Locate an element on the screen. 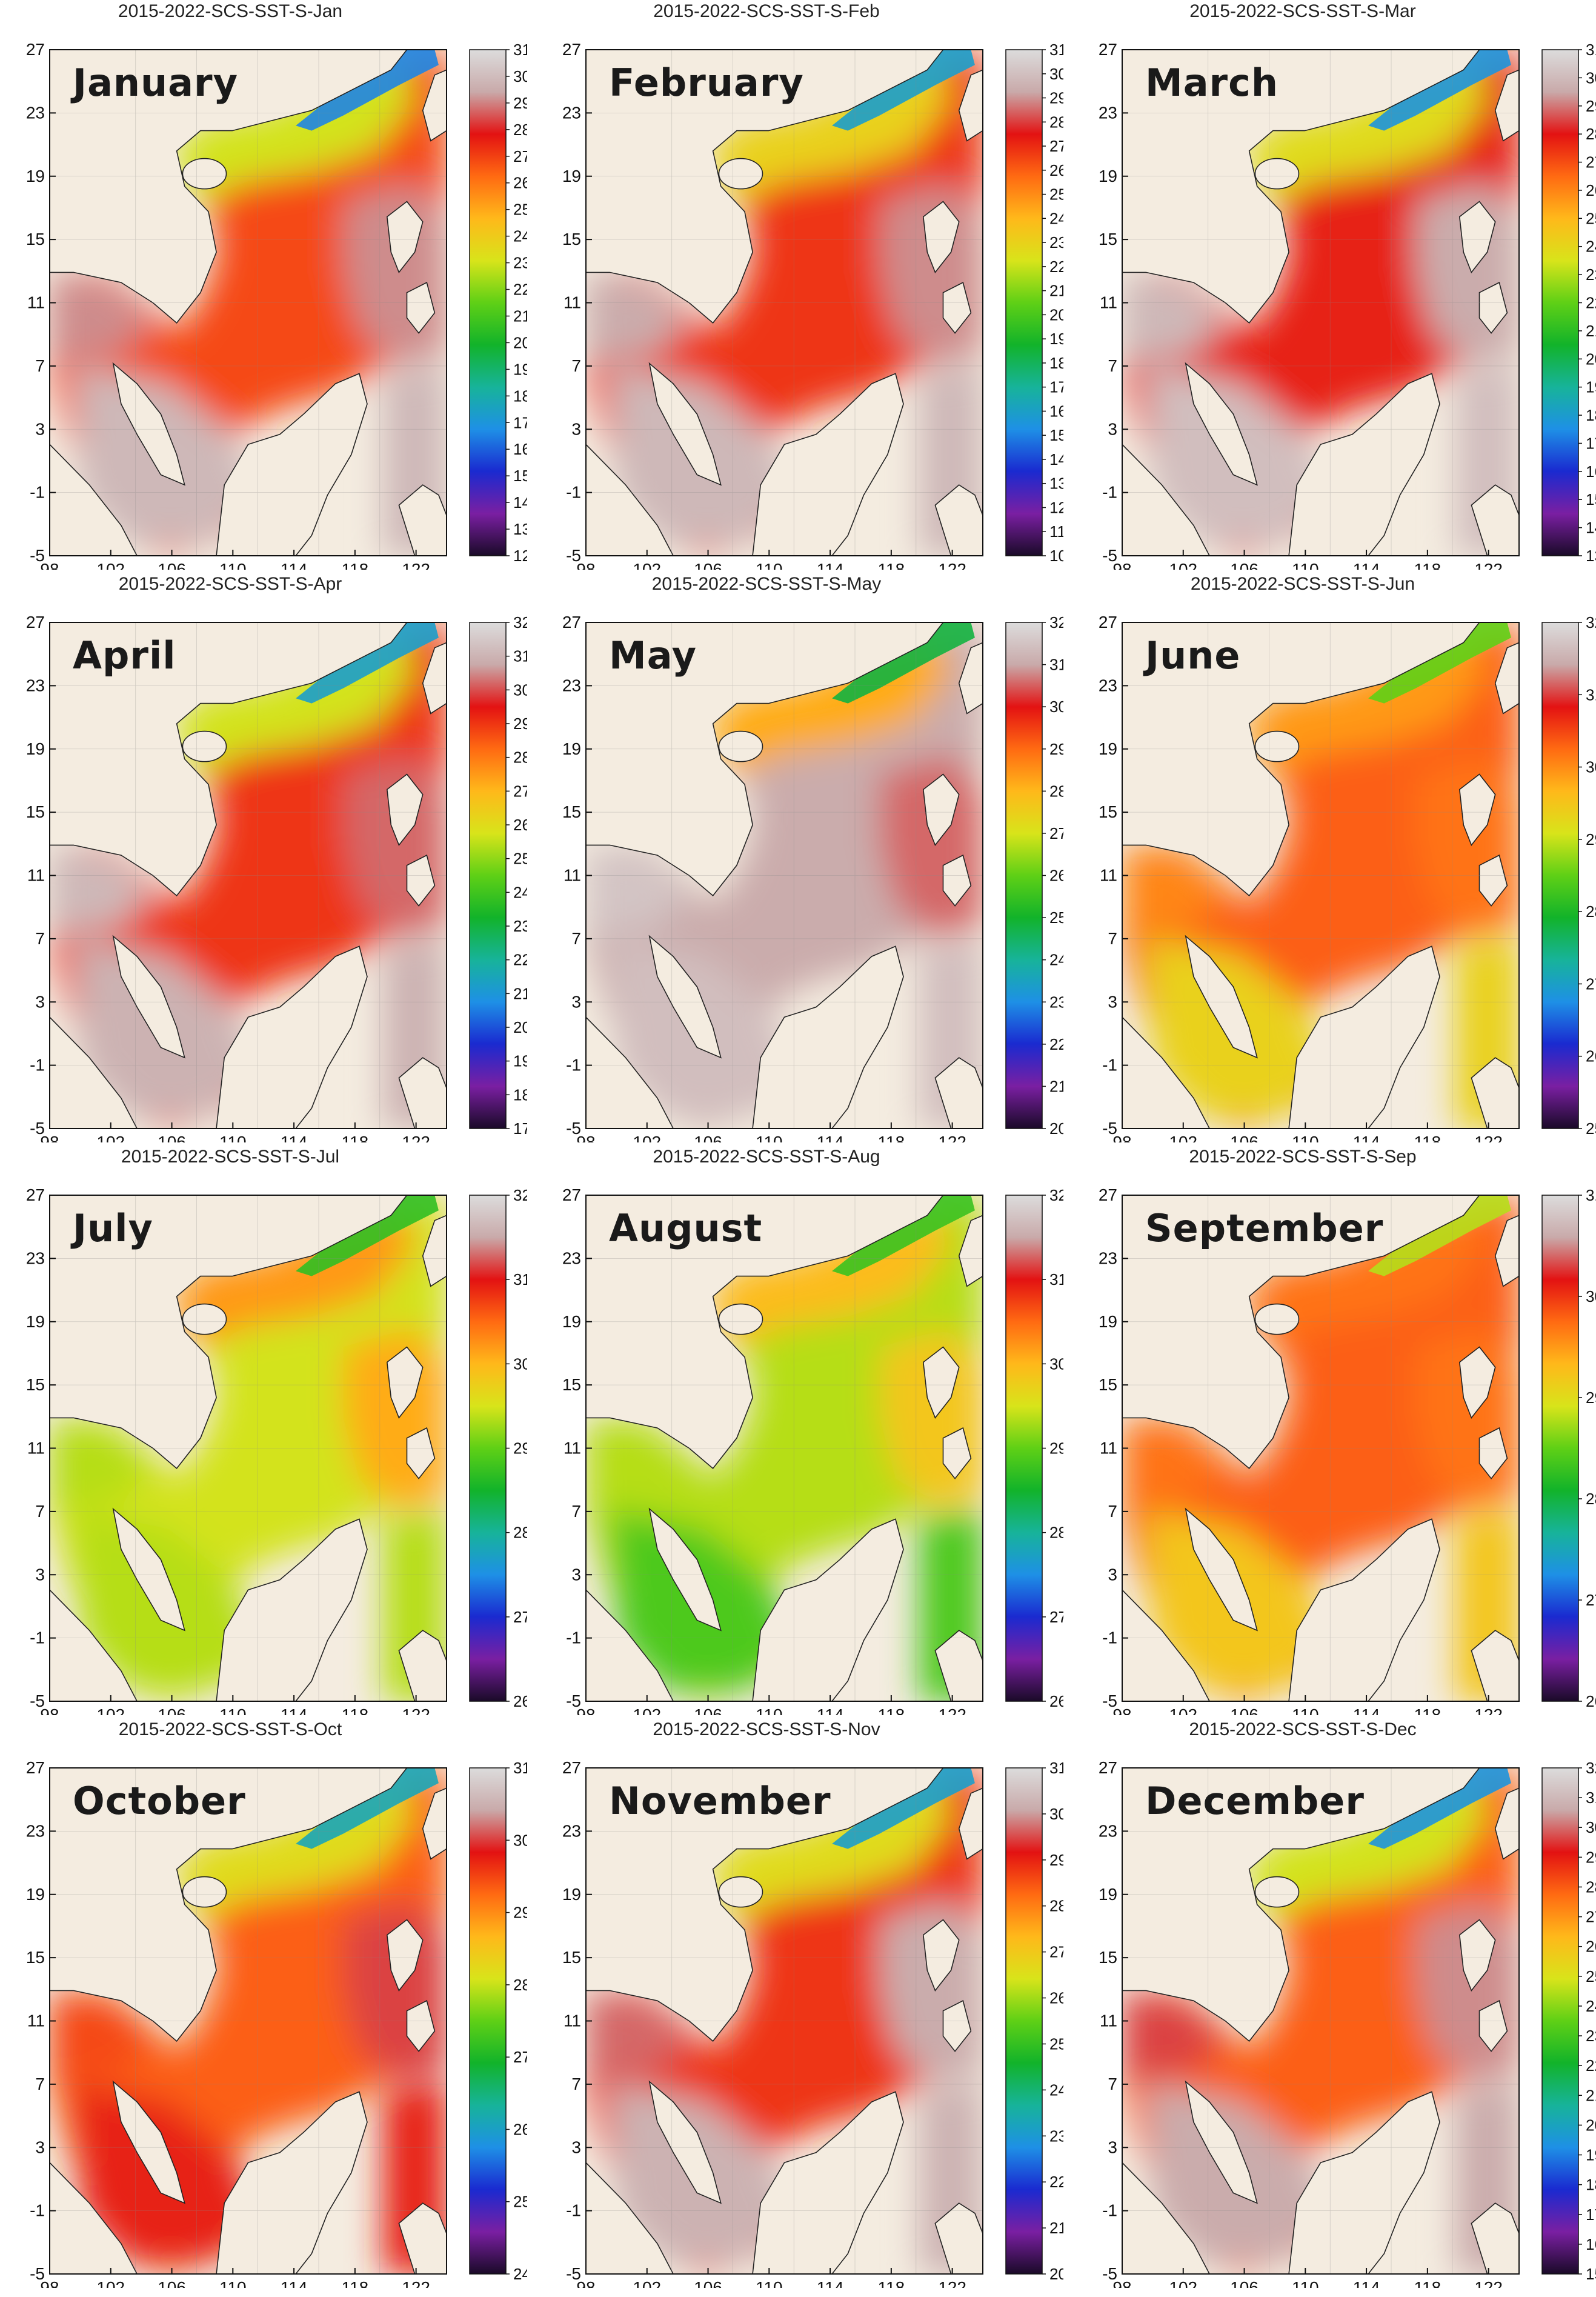 The height and width of the screenshot is (2297, 1596). lat-tick-label: 27 is located at coordinates (571, 50).